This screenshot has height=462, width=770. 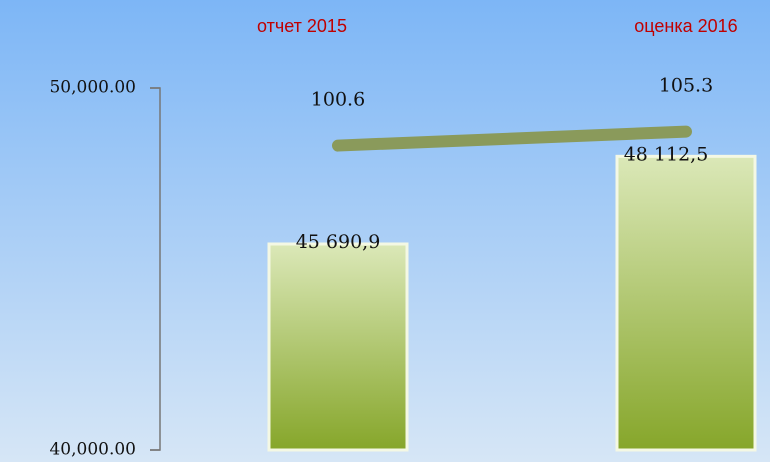 I want to click on value-label: 48 112,5, so click(x=666, y=154).